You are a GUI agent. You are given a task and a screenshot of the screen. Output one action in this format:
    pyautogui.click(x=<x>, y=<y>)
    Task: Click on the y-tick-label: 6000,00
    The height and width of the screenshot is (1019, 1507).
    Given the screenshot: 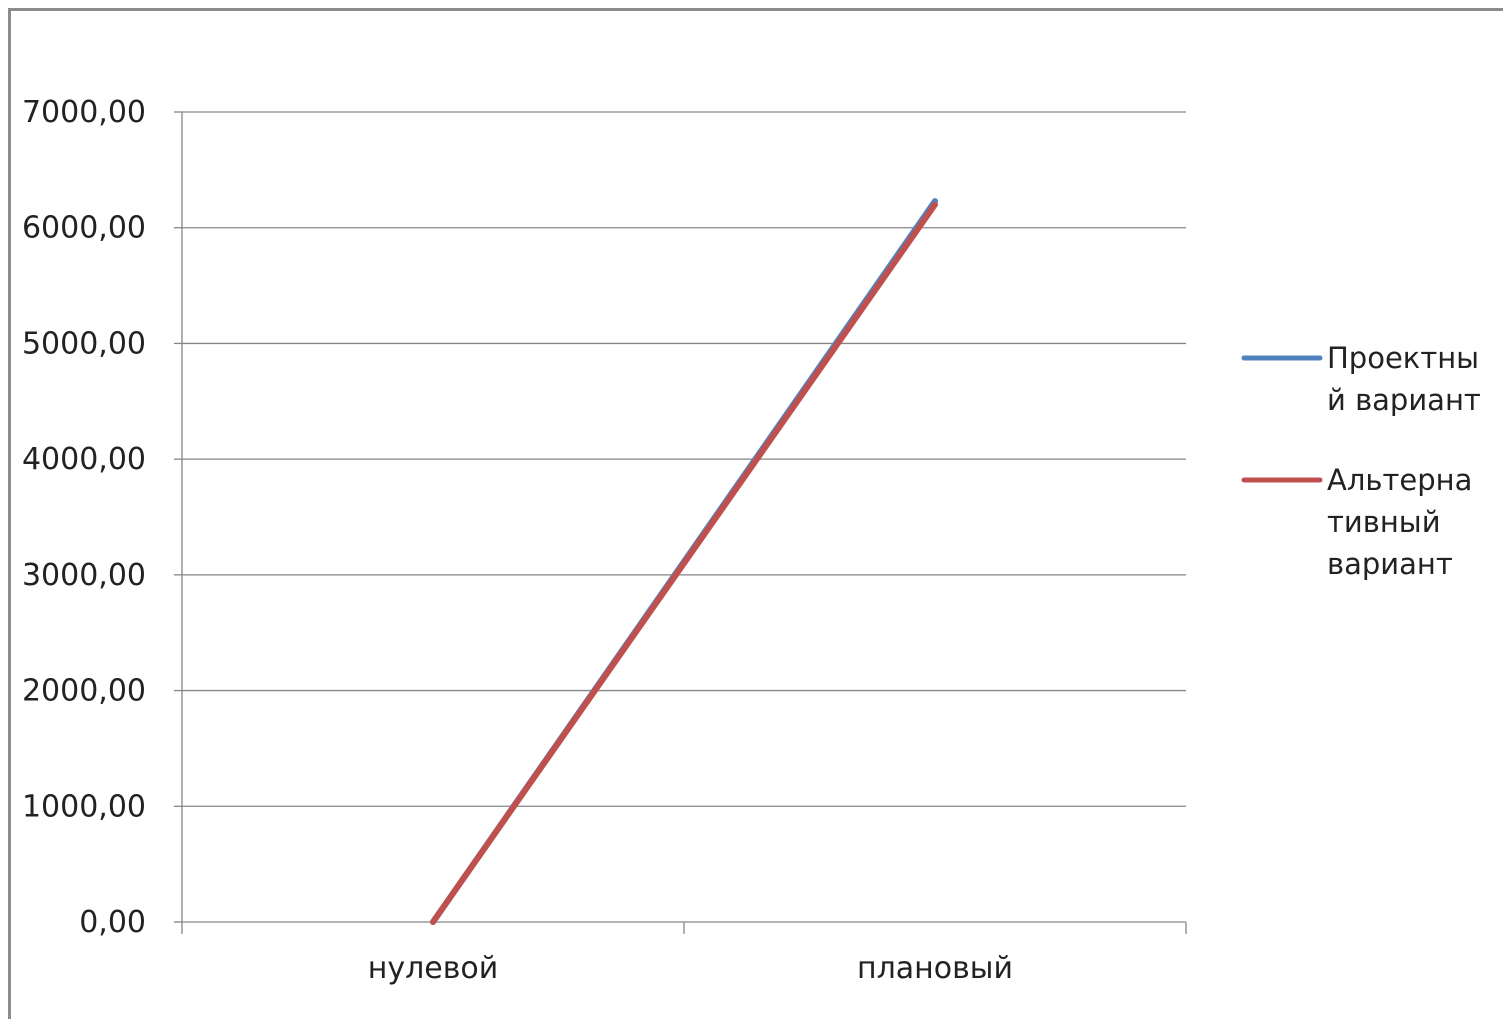 What is the action you would take?
    pyautogui.click(x=84, y=228)
    